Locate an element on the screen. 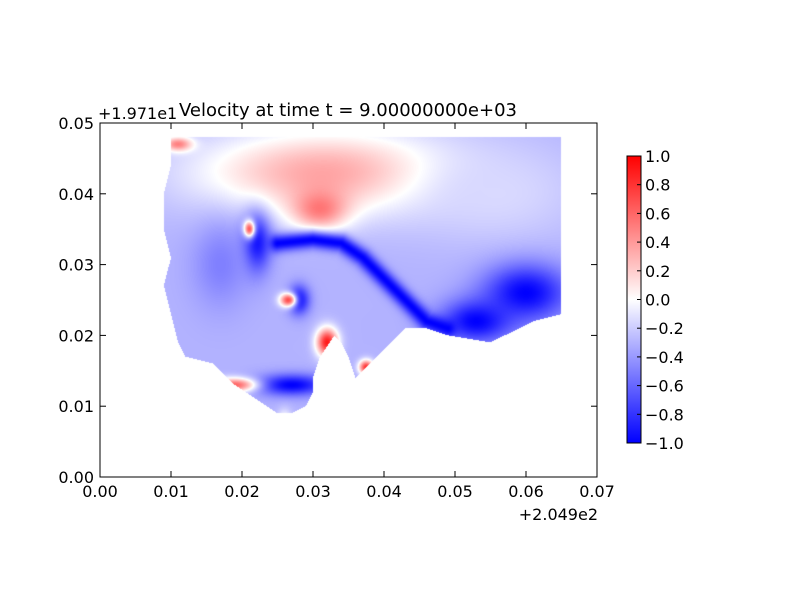 The width and height of the screenshot is (800, 600). x-tick-label: 0.01 is located at coordinates (171, 491).